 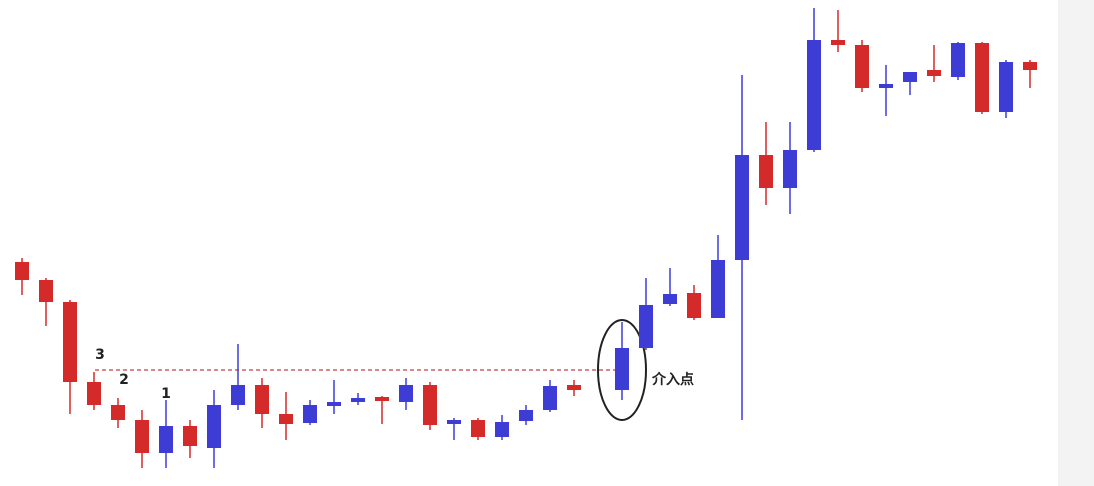 I want to click on entry-circle, so click(x=622, y=370).